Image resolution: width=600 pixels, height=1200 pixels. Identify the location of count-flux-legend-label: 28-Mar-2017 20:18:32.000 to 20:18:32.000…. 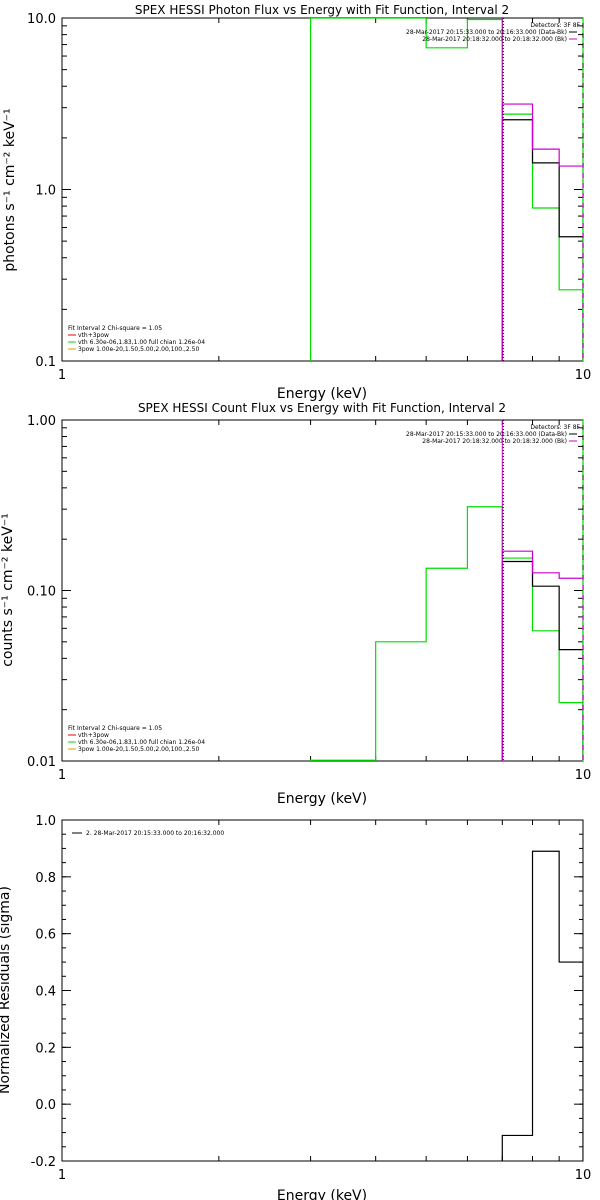
(494, 441).